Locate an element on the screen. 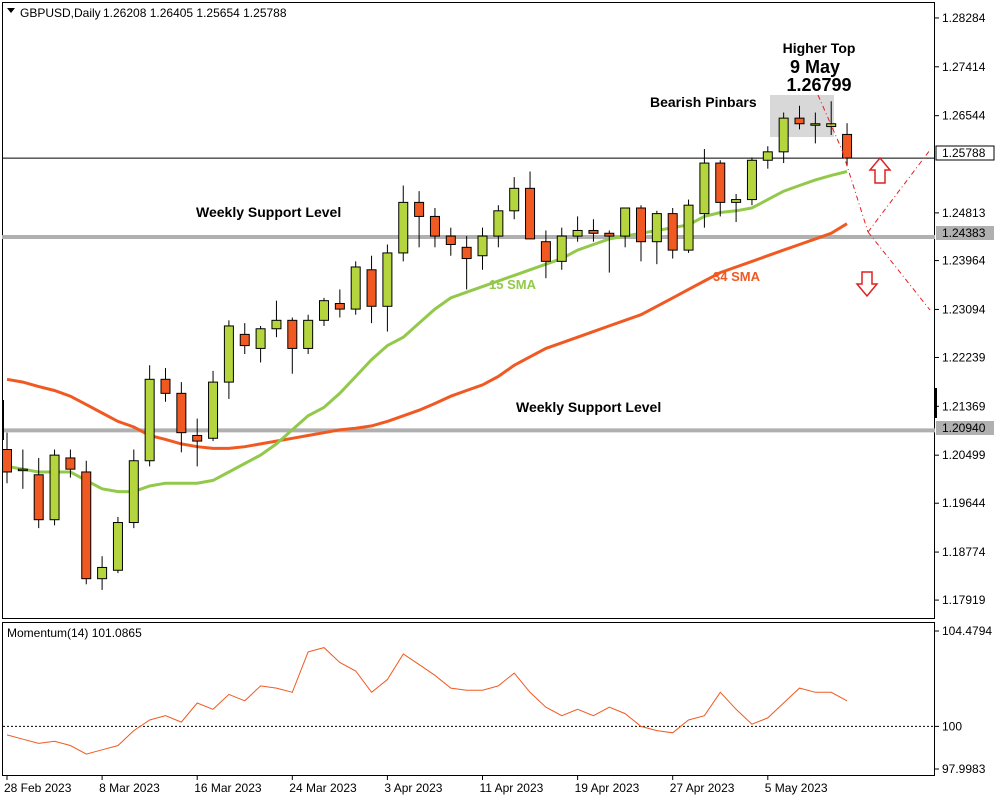  price-tick-label: 1.22239 is located at coordinates (964, 357).